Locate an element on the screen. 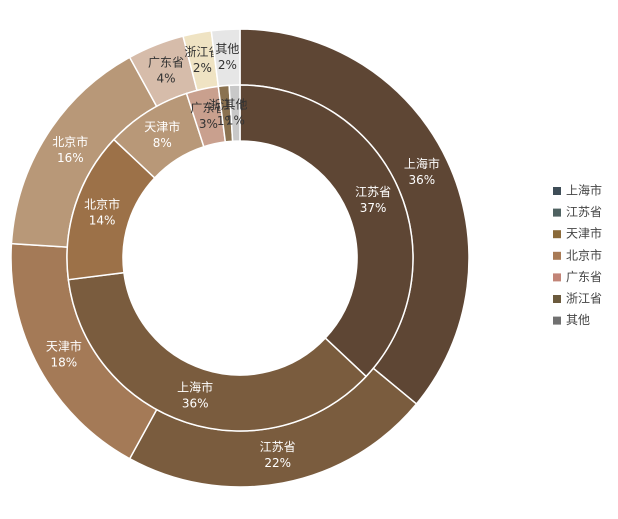 This screenshot has height=519, width=618. legend-label: 其他 is located at coordinates (578, 320).